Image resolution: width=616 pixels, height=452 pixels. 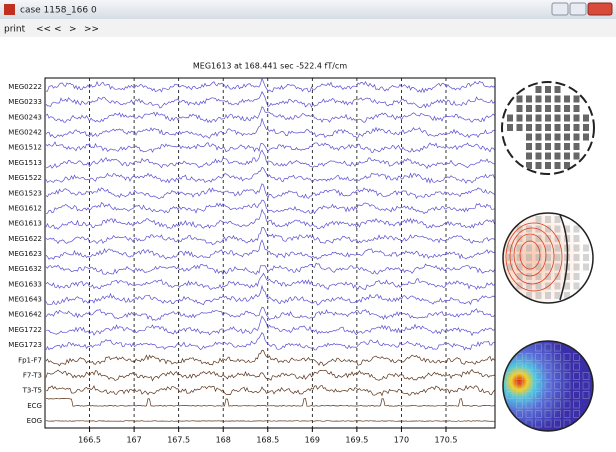 I want to click on channel-label: MEG1613, so click(x=25, y=224).